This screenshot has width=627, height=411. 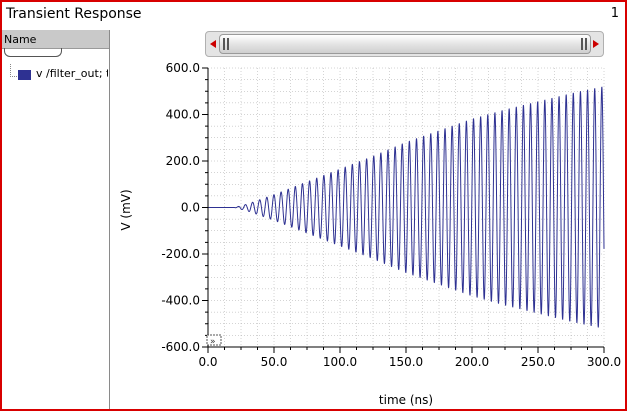 I want to click on signal-color-swatch, so click(x=24, y=75).